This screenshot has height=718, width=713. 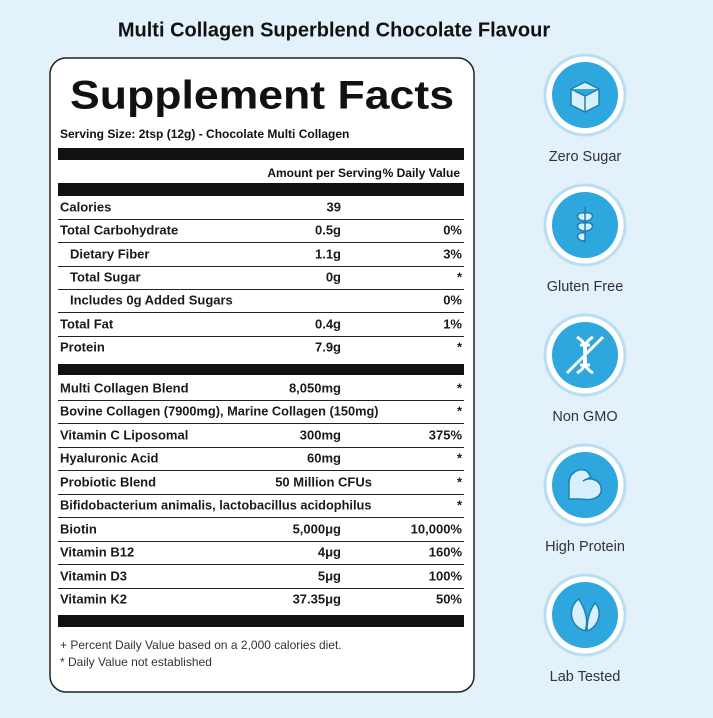 What do you see at coordinates (93, 598) in the screenshot?
I see `row-name: Vitamin K2` at bounding box center [93, 598].